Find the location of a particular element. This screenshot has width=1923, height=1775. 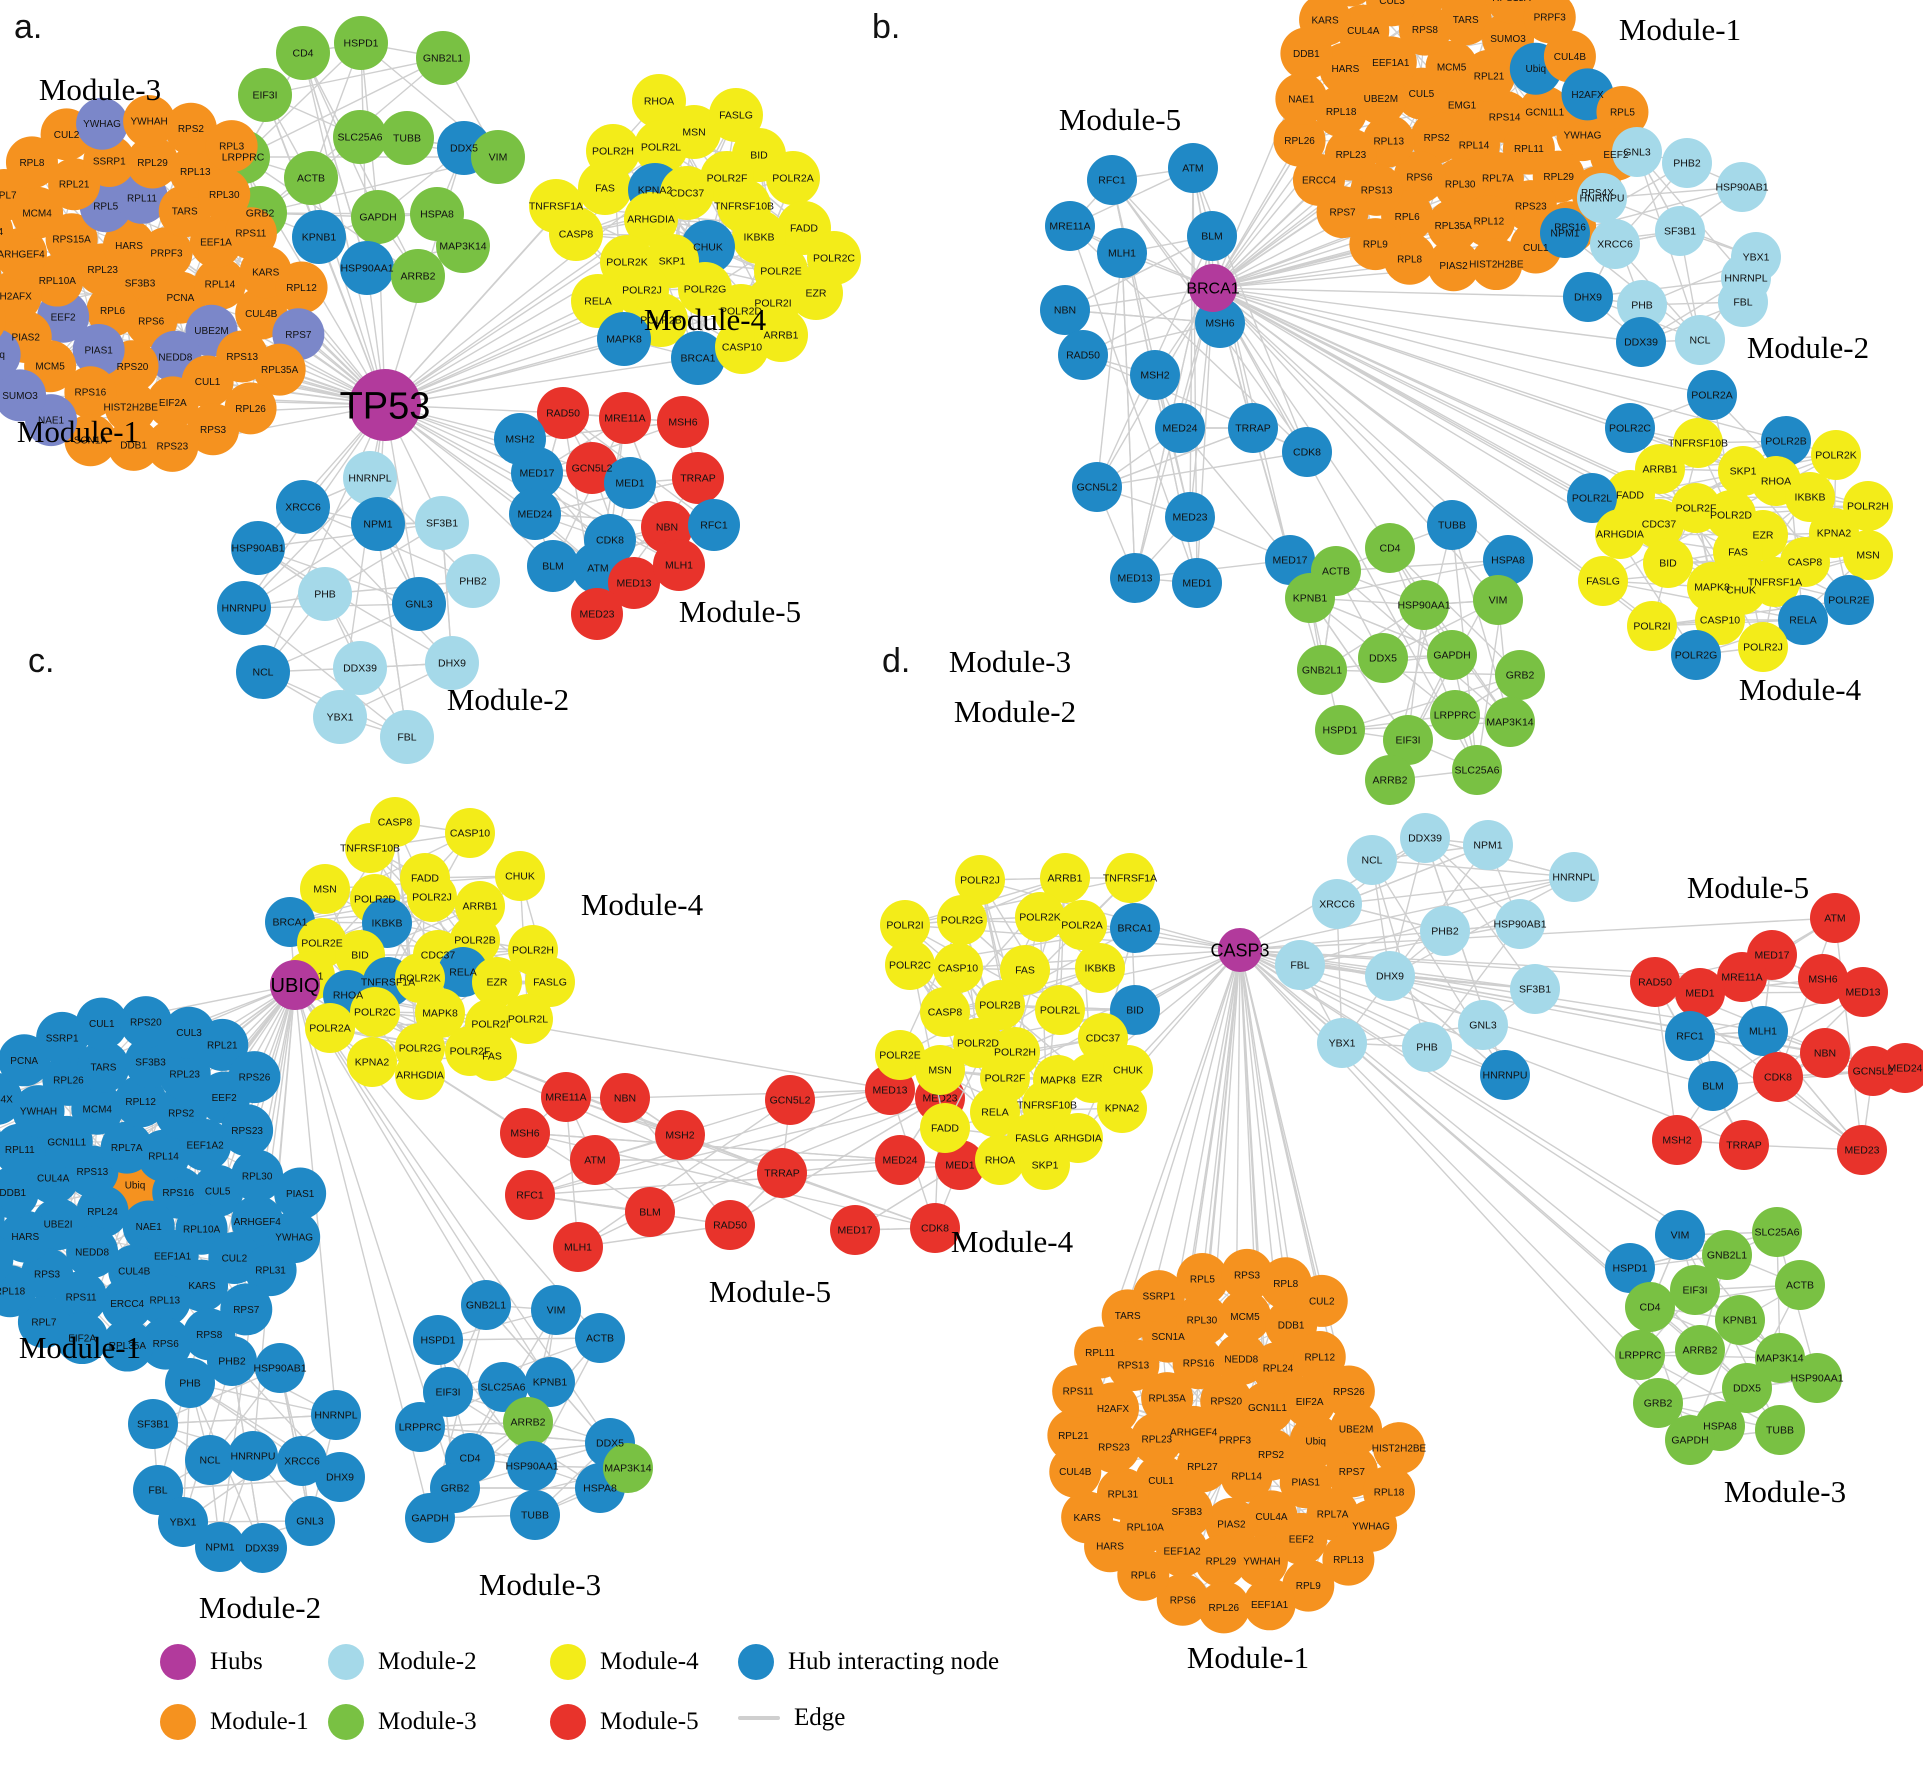

node-CHUK is located at coordinates (520, 876).